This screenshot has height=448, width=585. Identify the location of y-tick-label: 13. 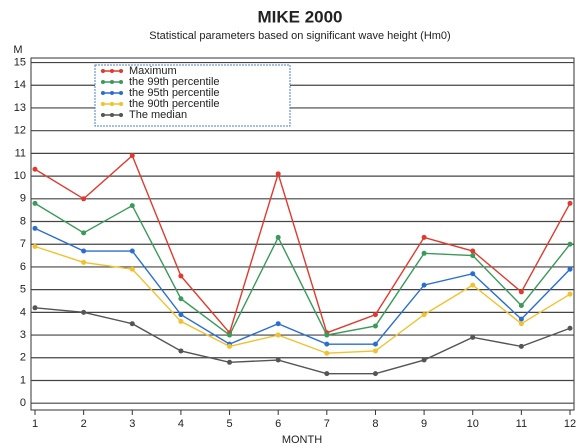
(20, 108).